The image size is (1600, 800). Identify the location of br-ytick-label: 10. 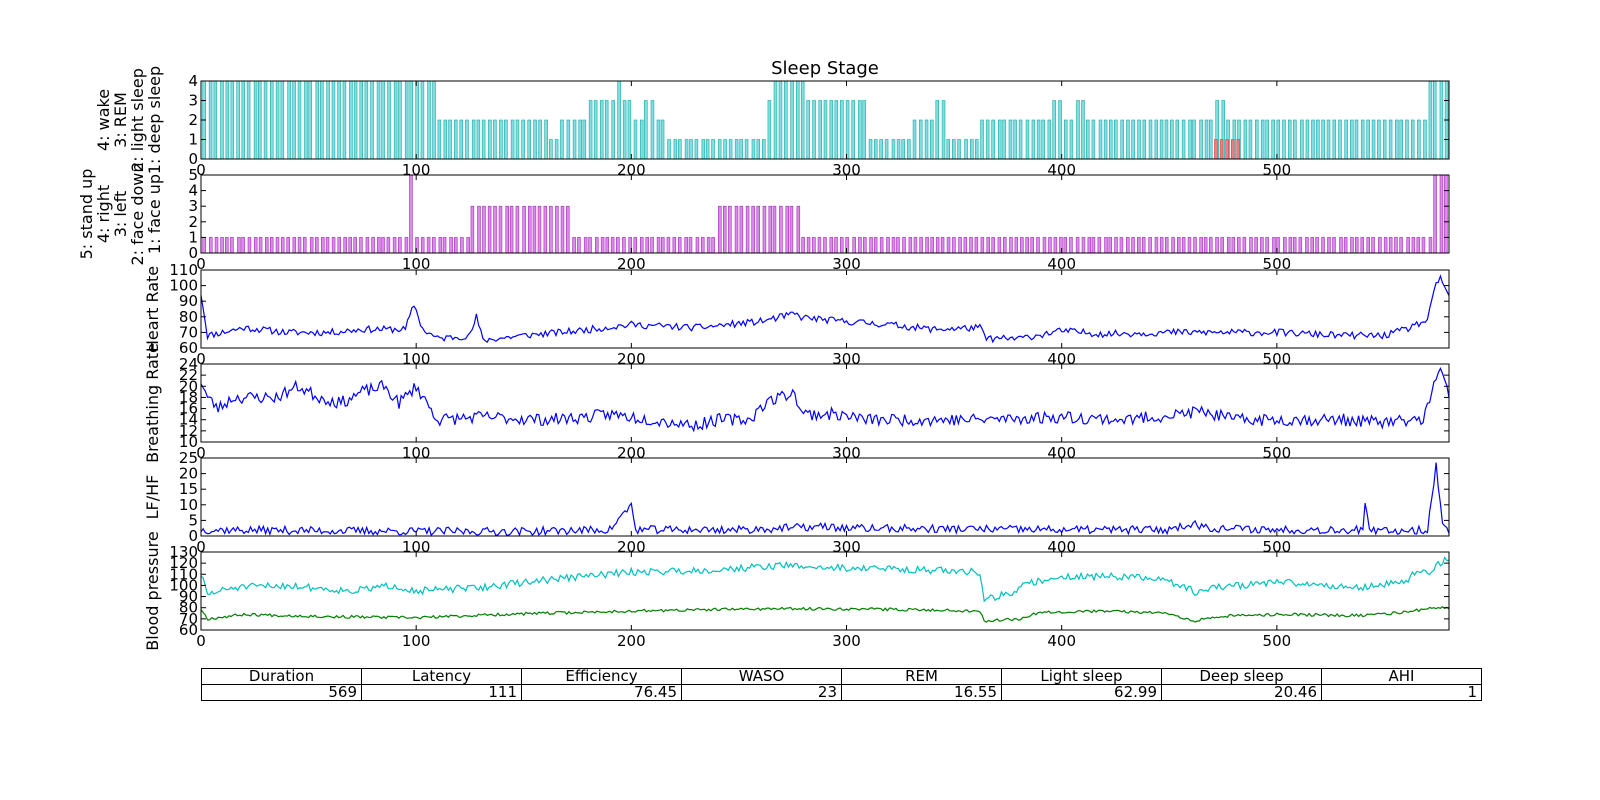
(188, 442).